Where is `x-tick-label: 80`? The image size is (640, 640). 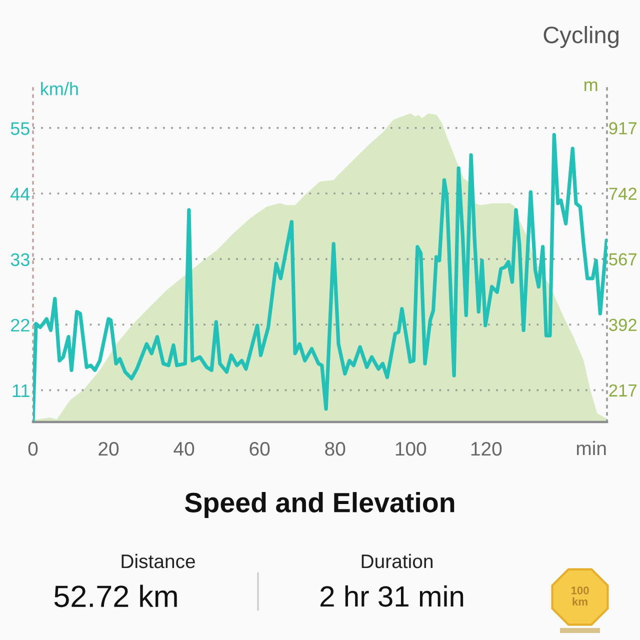
x-tick-label: 80 is located at coordinates (335, 449).